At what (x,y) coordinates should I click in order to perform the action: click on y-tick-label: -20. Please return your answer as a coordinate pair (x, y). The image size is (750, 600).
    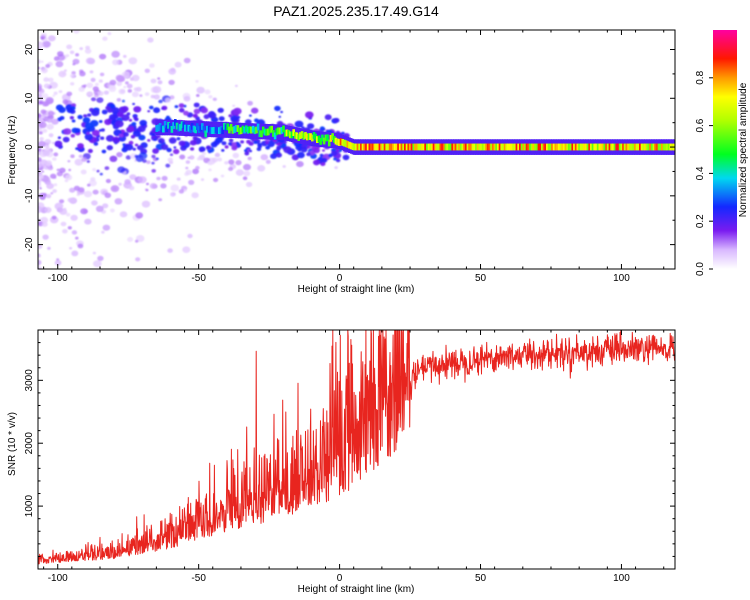
    Looking at the image, I should click on (29, 244).